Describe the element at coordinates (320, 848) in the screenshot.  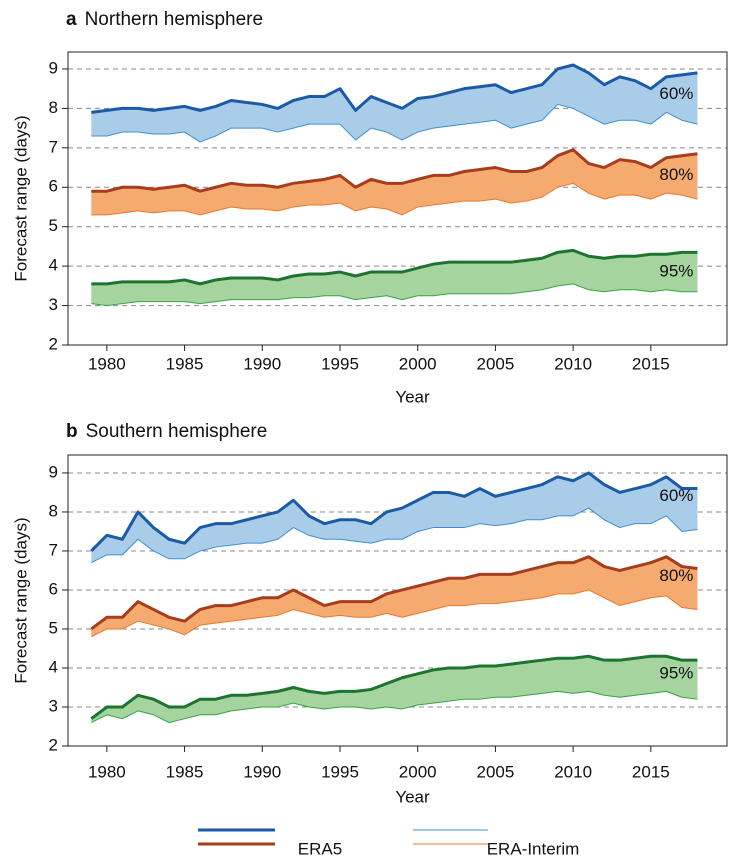
I see `legend-label: ERA5` at that location.